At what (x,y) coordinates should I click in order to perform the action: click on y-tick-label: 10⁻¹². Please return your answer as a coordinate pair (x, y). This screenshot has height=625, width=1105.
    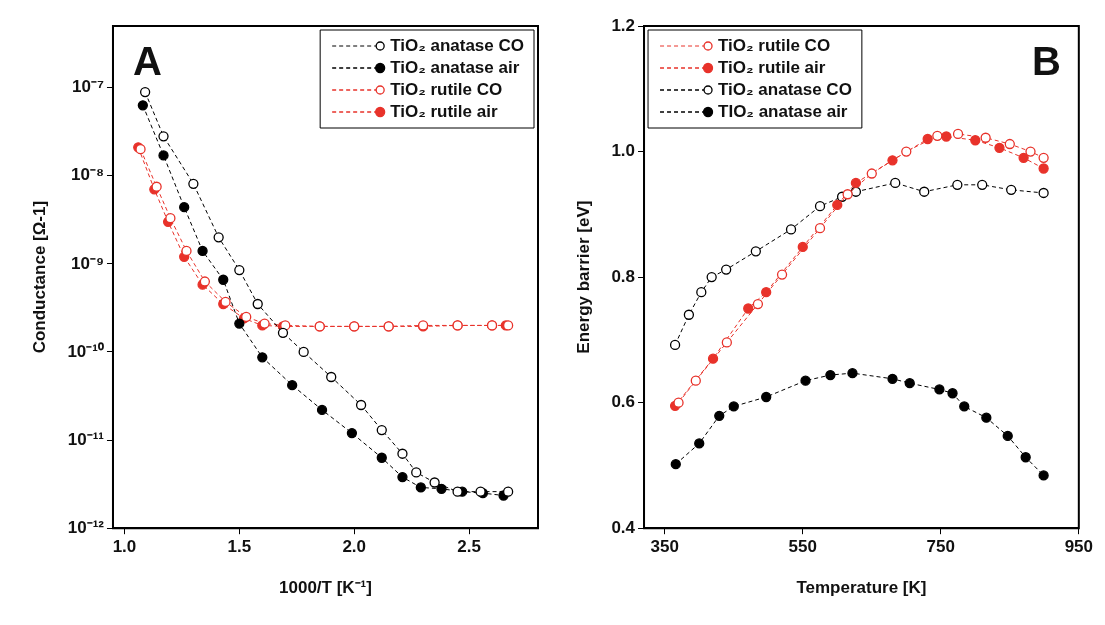
    Looking at the image, I should click on (86, 527).